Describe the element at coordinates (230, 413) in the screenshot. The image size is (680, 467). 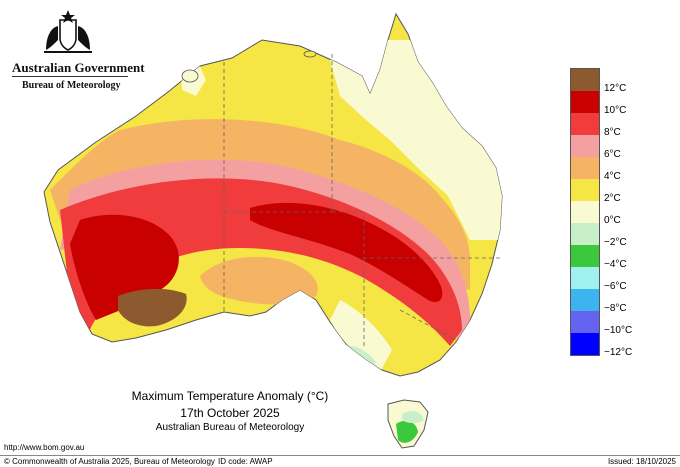
I see `map-date: 17th October 2025` at that location.